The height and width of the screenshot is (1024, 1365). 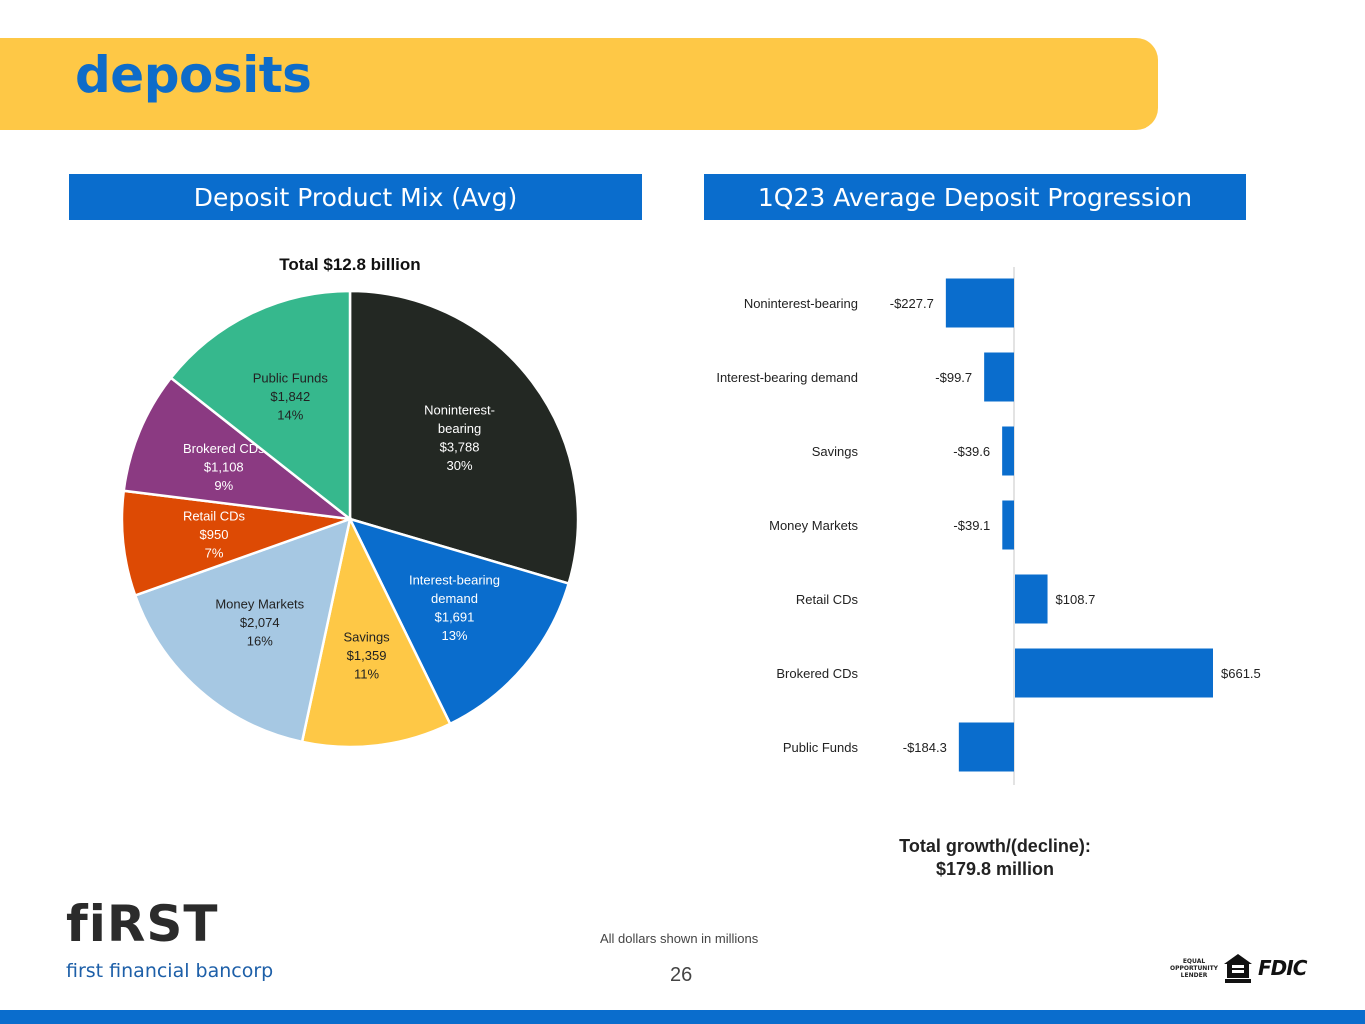 I want to click on pie-label-line: Money Markets, so click(x=259, y=603).